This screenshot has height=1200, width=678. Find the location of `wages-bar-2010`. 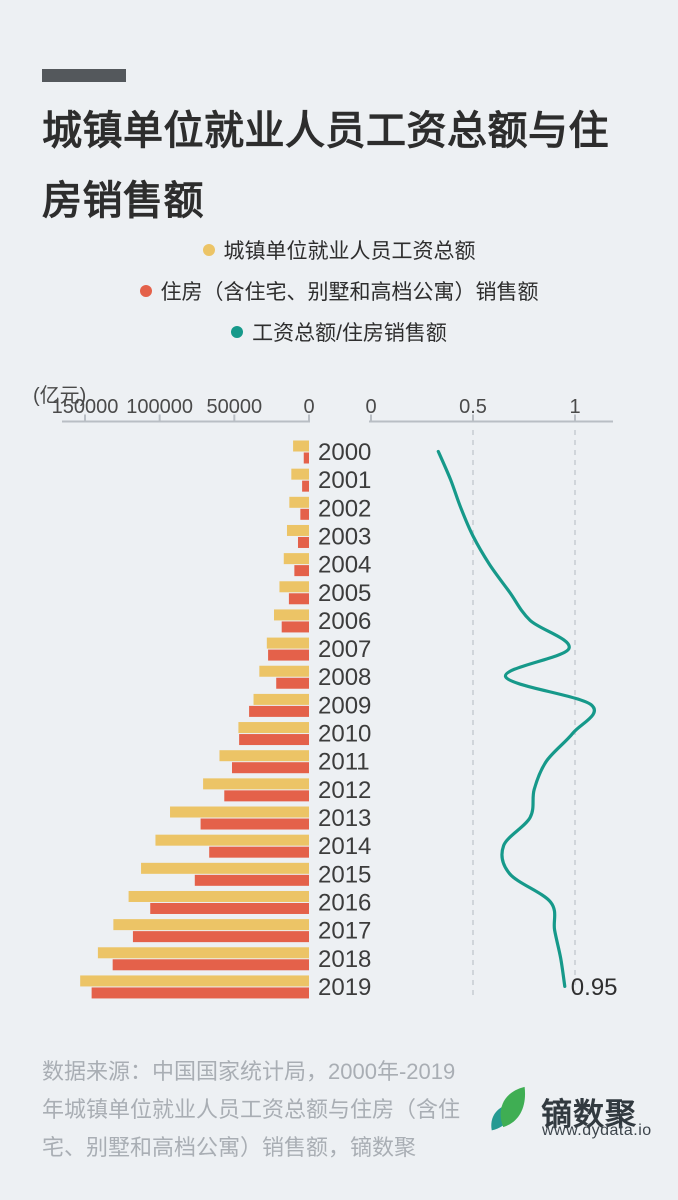

wages-bar-2010 is located at coordinates (273, 728).